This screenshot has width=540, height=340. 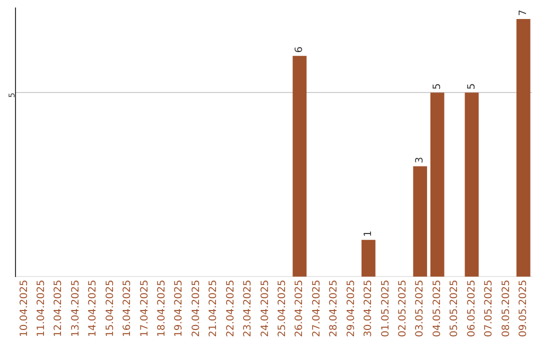 What do you see at coordinates (58, 309) in the screenshot?
I see `x-tick-label: 12.04.2025` at bounding box center [58, 309].